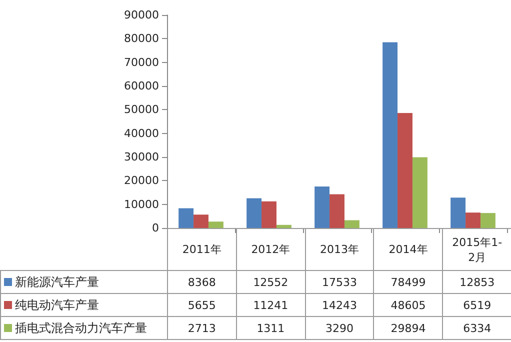 The image size is (511, 342). Describe the element at coordinates (339, 282) in the screenshot. I see `data-label: 17533` at that location.